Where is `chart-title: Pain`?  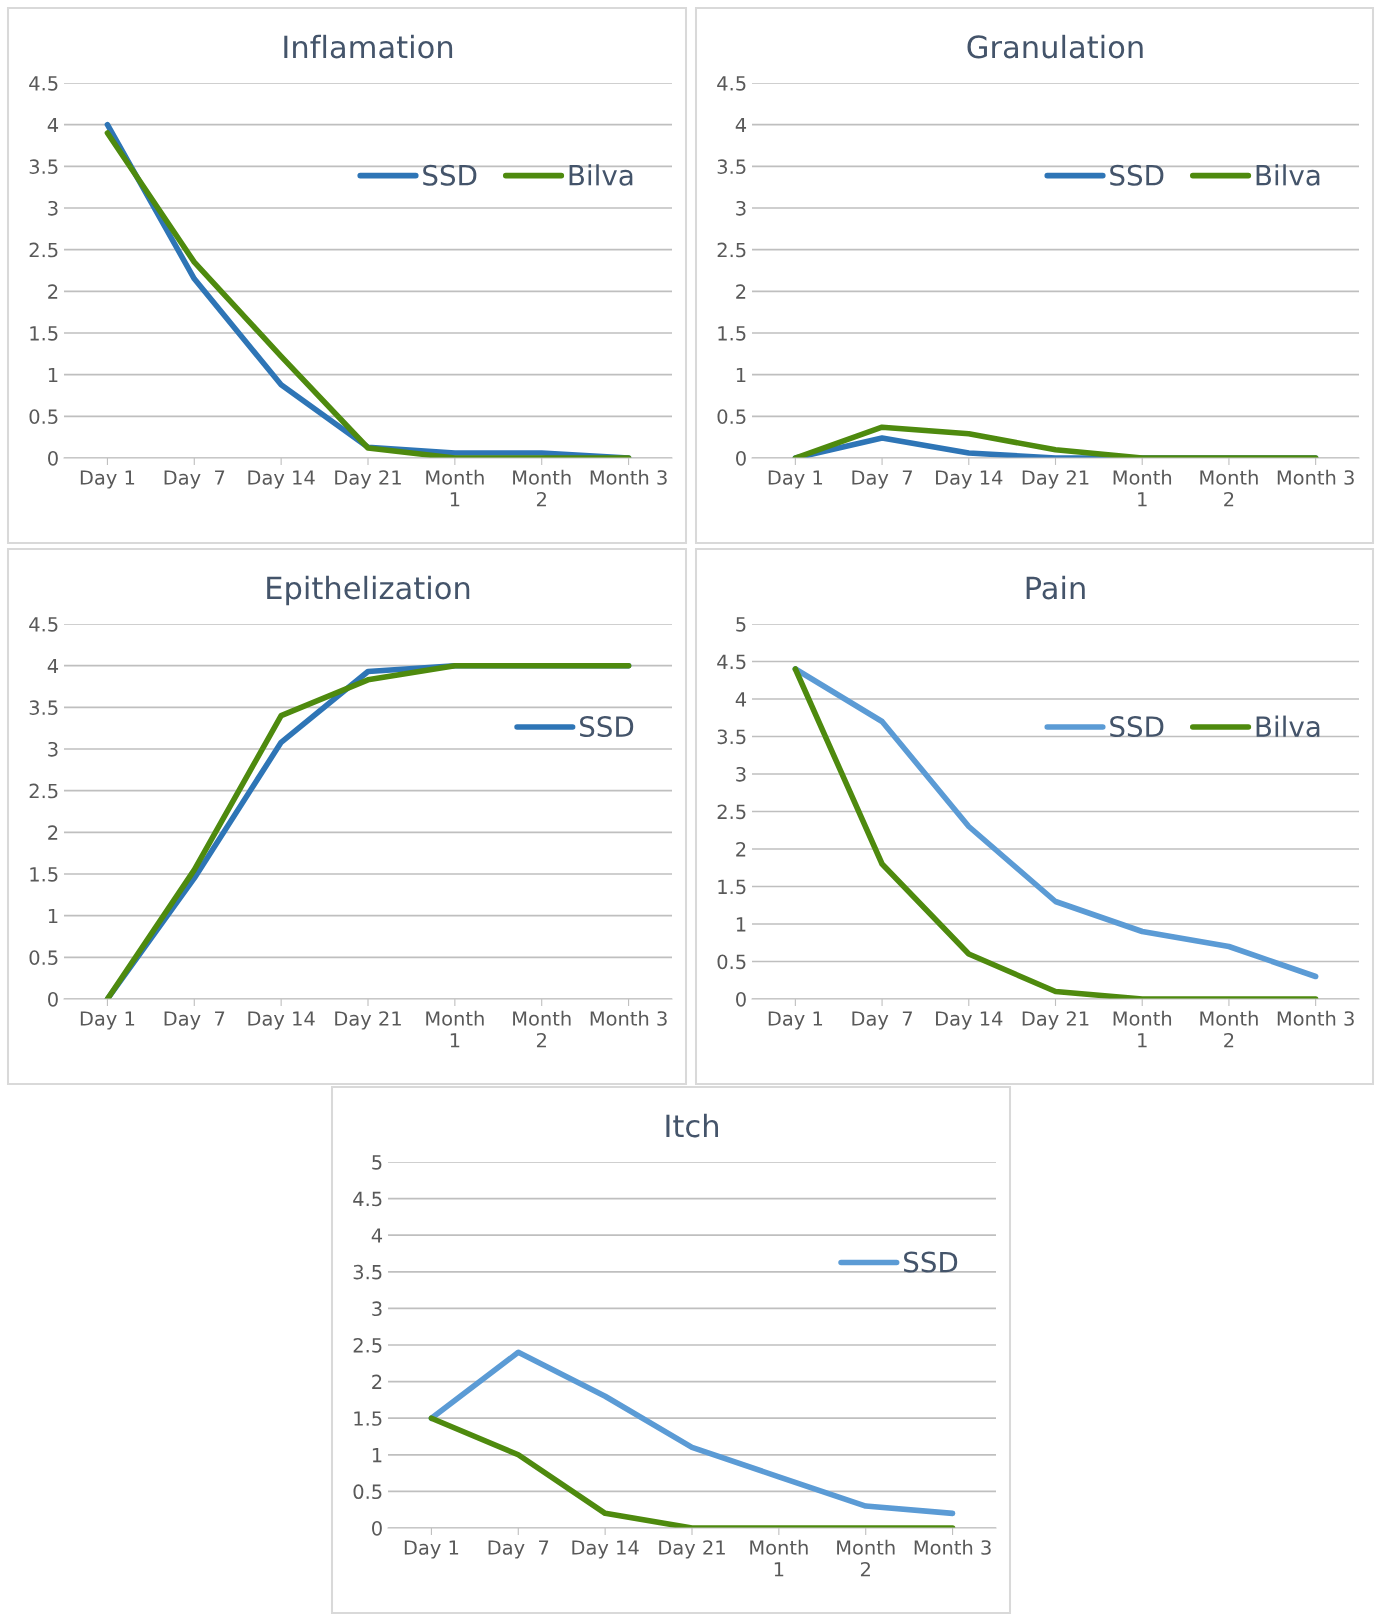
chart-title: Pain is located at coordinates (1055, 587).